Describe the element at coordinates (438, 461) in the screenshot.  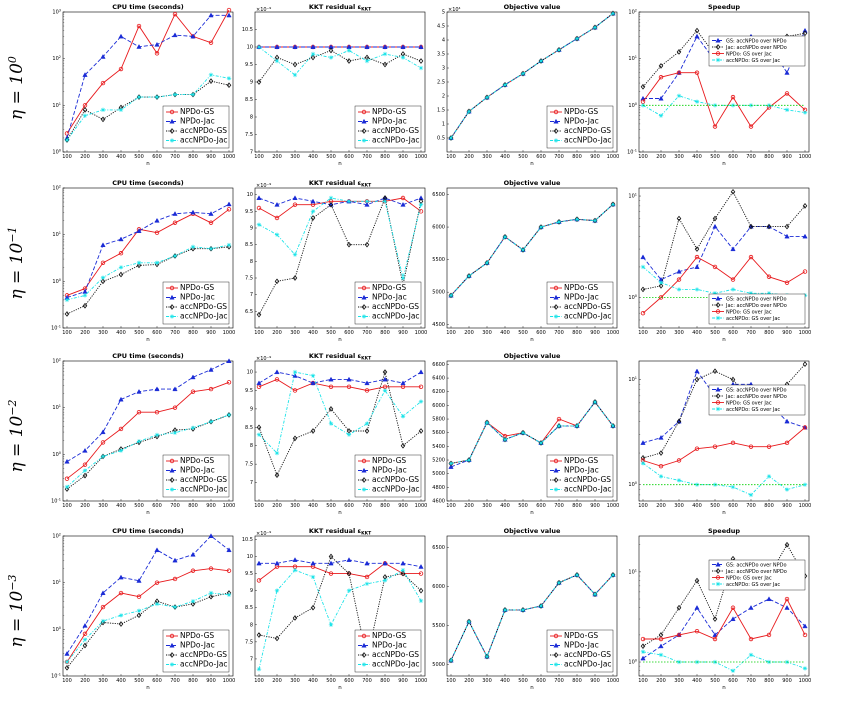
I see `y-tick-label: 5200` at that location.